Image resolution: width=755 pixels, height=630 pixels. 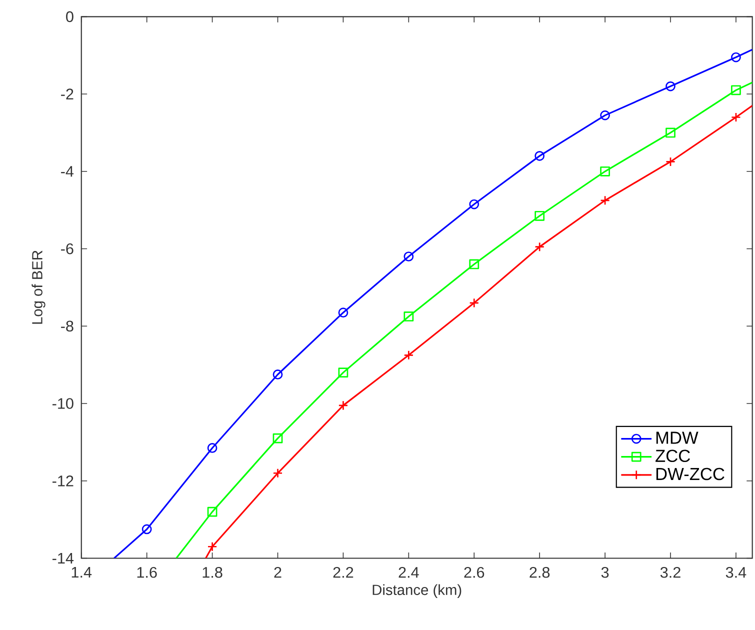 I want to click on x-tick-label: 3.2, so click(x=670, y=572).